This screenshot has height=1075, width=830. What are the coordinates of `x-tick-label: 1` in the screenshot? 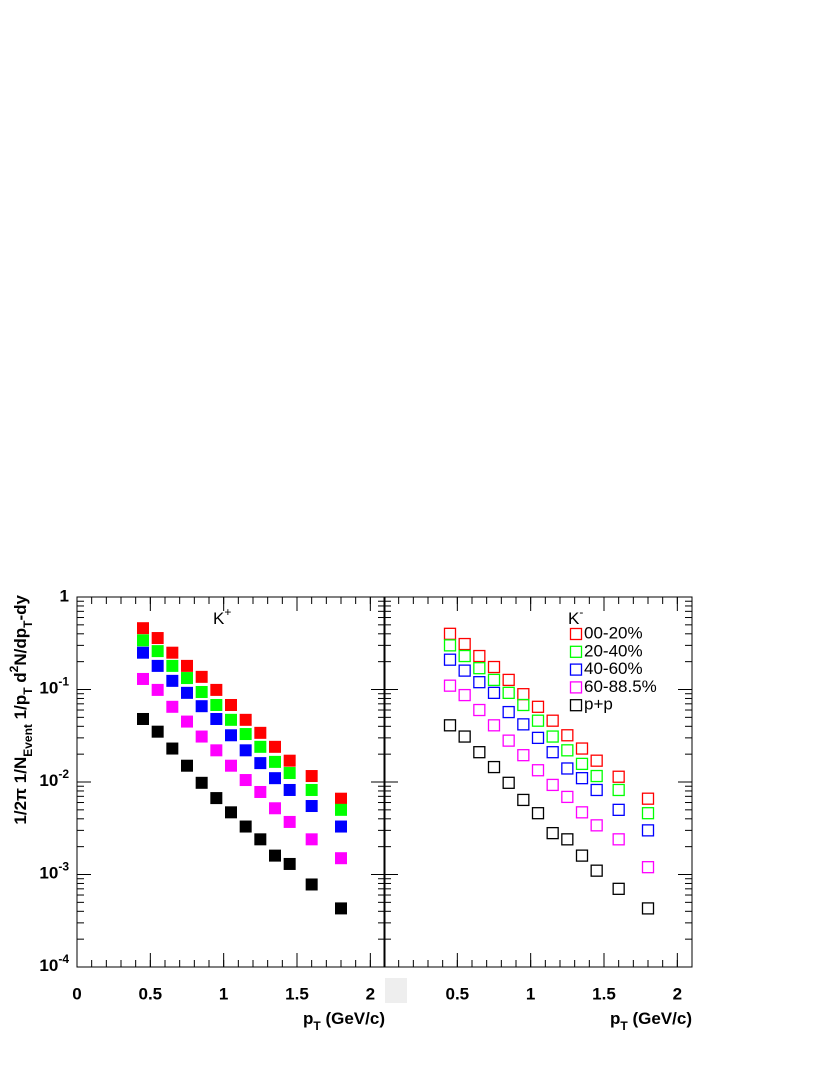 It's located at (530, 993).